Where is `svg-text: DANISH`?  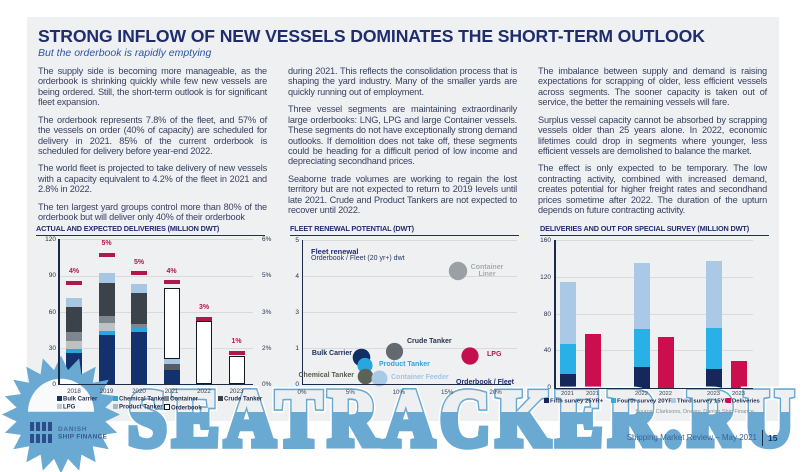 svg-text: DANISH is located at coordinates (72, 429).